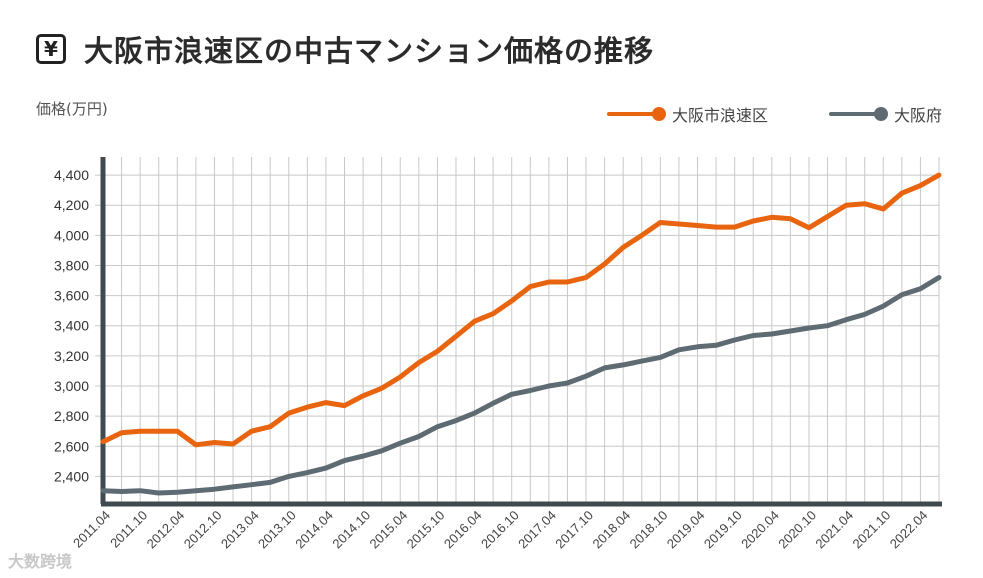  Describe the element at coordinates (71, 446) in the screenshot. I see `y-tick-label: 2,600` at that location.